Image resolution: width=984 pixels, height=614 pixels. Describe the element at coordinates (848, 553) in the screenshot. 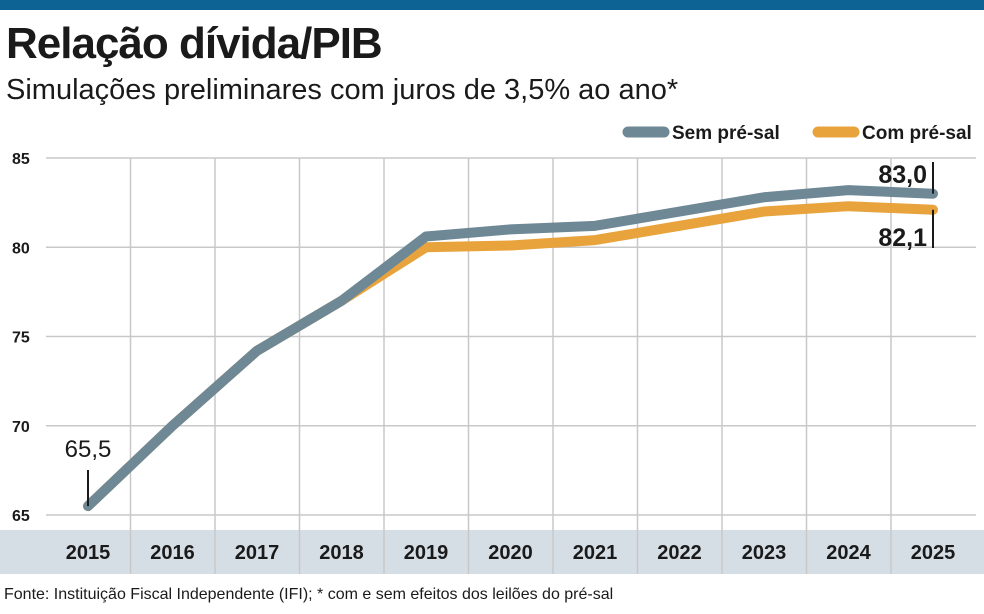

I see `x-tick-label: 2024` at that location.